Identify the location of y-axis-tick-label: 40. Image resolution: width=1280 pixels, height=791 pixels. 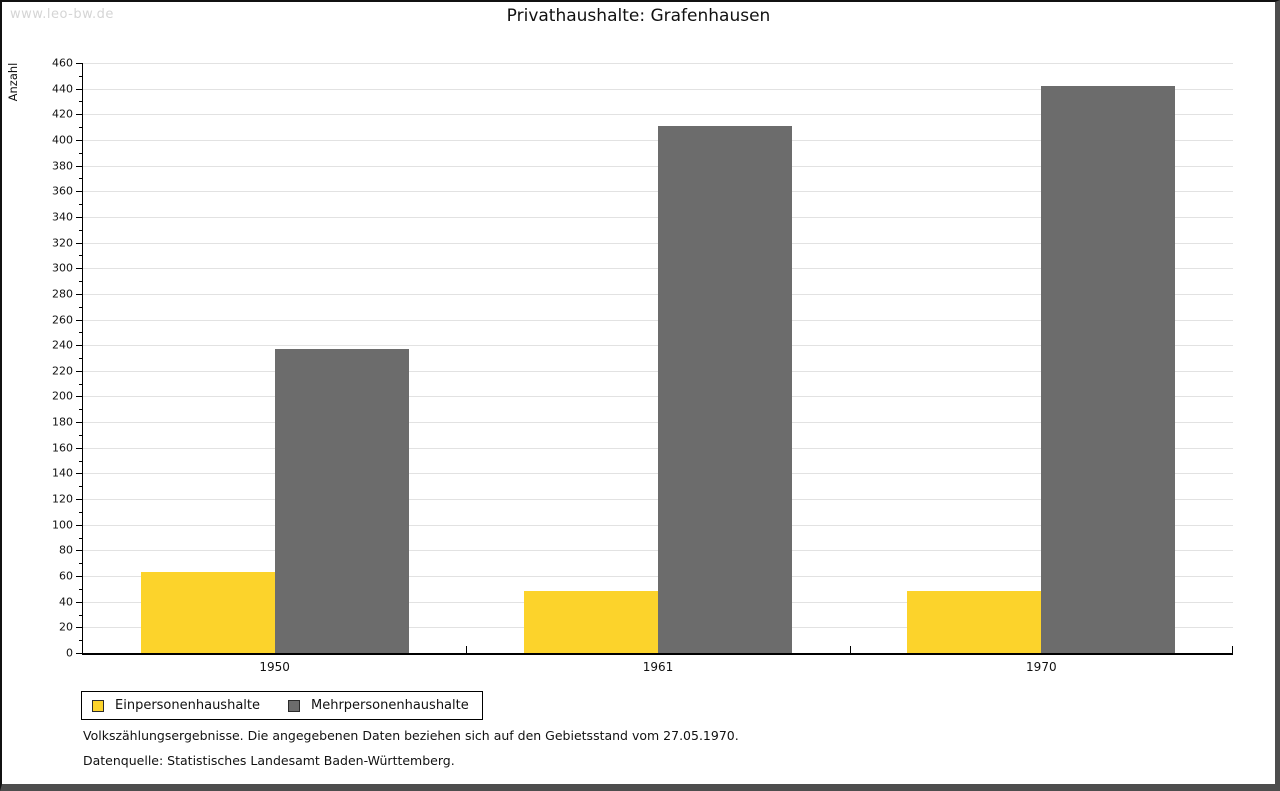
(66, 602).